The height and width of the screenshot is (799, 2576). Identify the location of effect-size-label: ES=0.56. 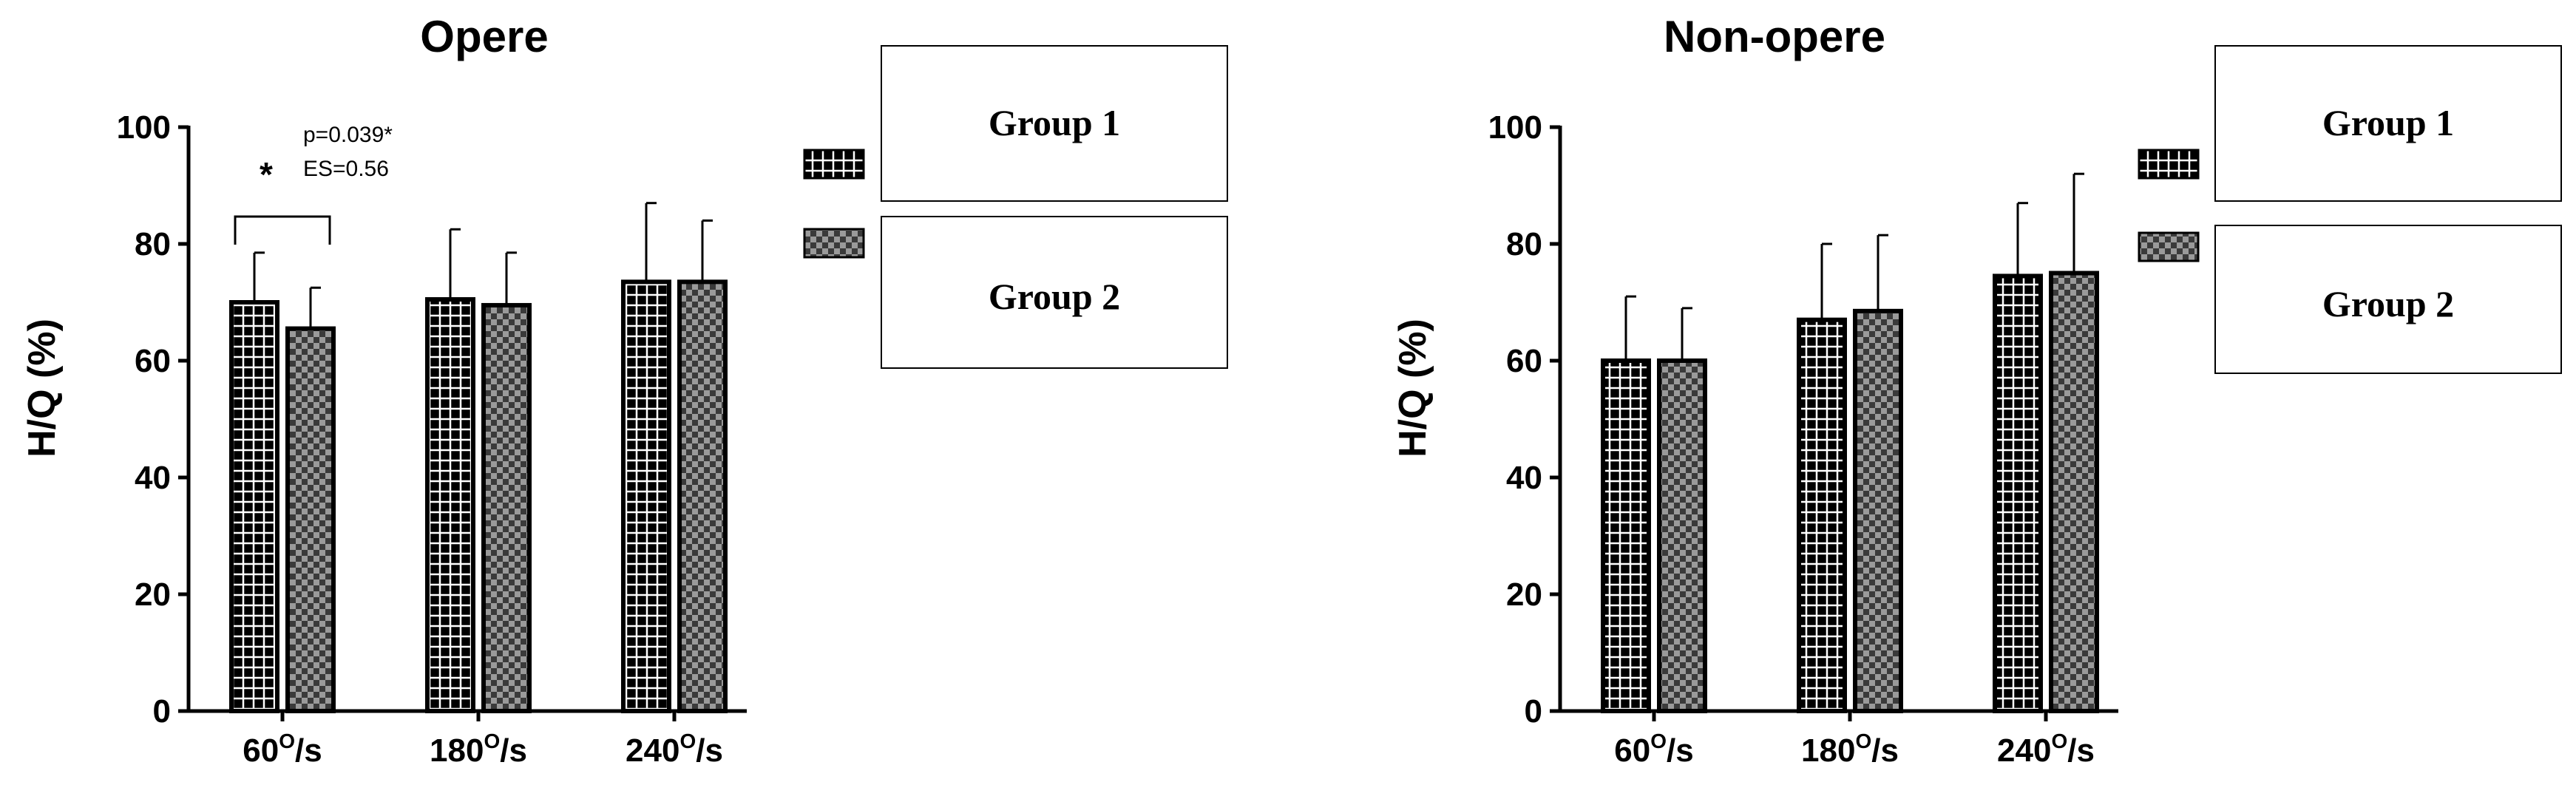
(346, 169).